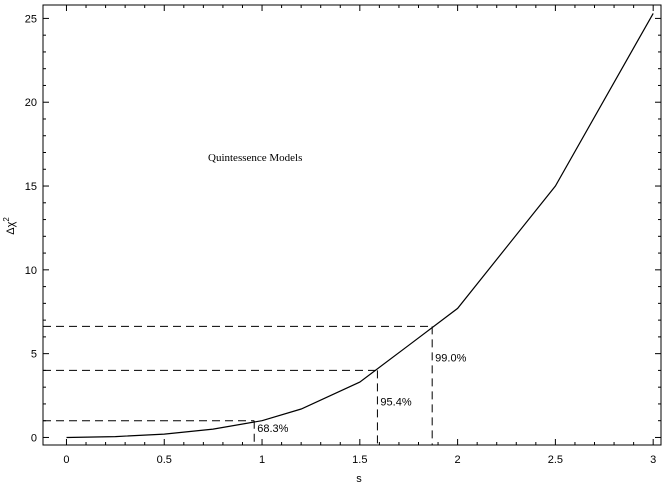  Describe the element at coordinates (555, 460) in the screenshot. I see `x-tick-label: 2.5` at that location.